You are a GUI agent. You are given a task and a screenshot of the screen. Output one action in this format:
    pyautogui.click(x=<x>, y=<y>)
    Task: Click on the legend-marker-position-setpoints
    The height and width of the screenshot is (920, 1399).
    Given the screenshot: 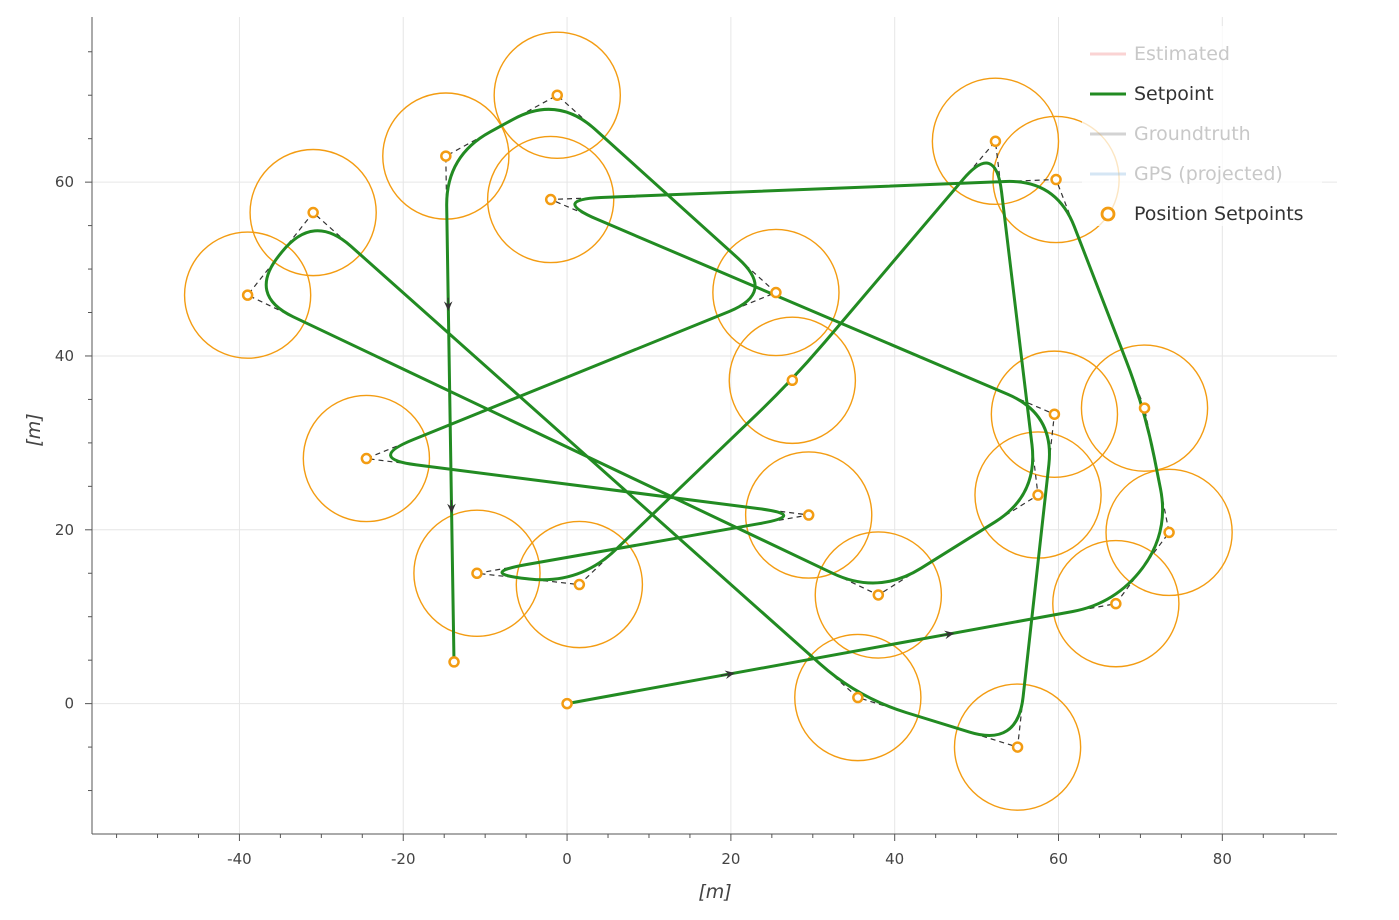 What is the action you would take?
    pyautogui.click(x=1108, y=214)
    